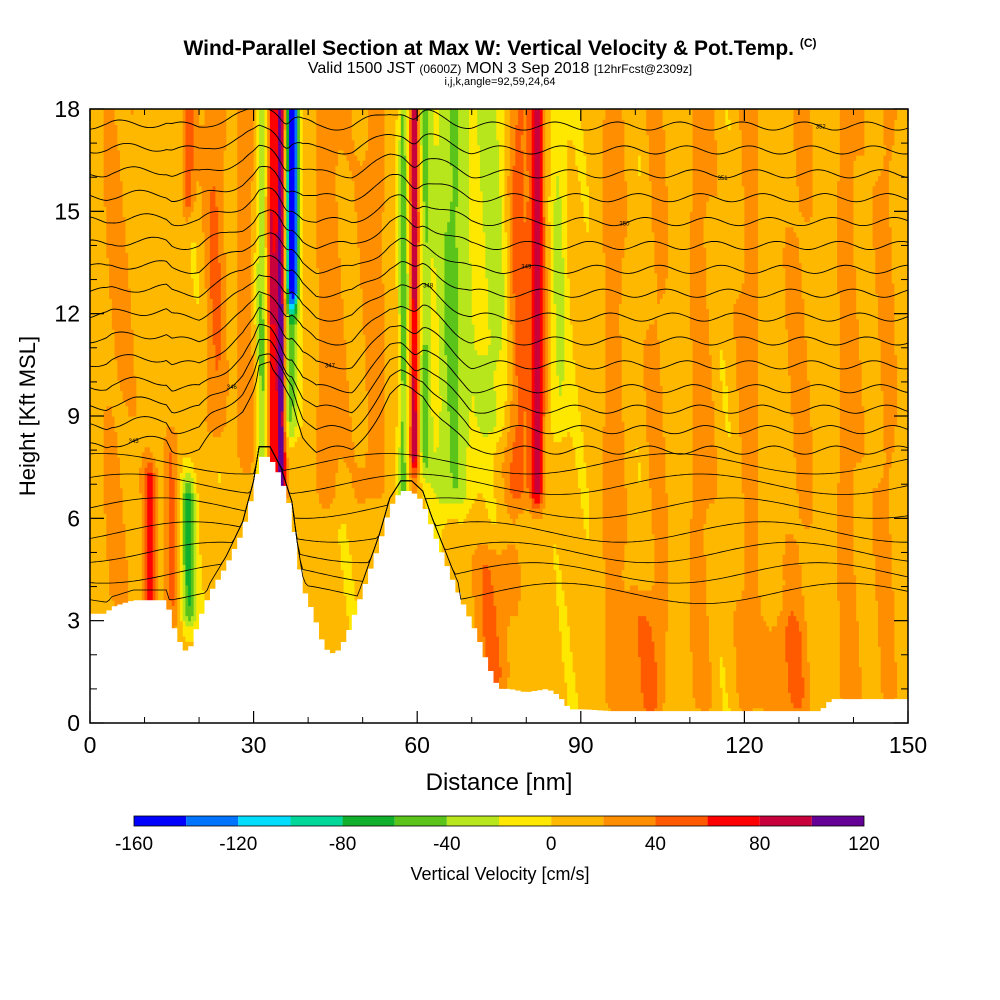 The height and width of the screenshot is (1000, 1000). I want to click on colorbar-tick-label: 40, so click(655, 844).